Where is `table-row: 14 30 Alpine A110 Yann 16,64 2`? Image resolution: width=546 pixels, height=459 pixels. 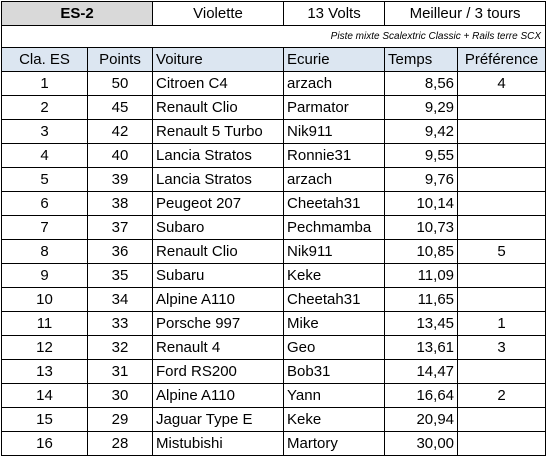 table-row: 14 30 Alpine A110 Yann 16,64 2 is located at coordinates (273, 395).